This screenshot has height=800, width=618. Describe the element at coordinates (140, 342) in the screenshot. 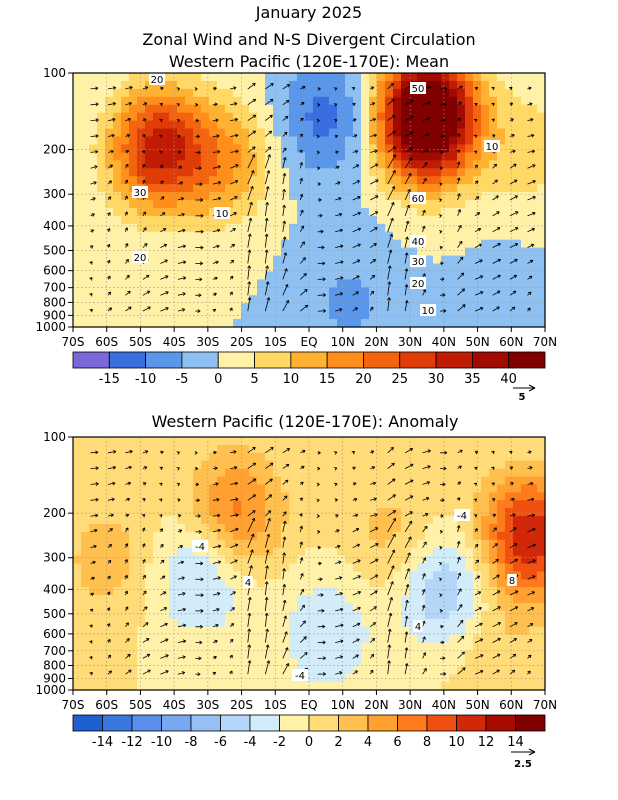

I see `x-tick-label: 50S` at that location.